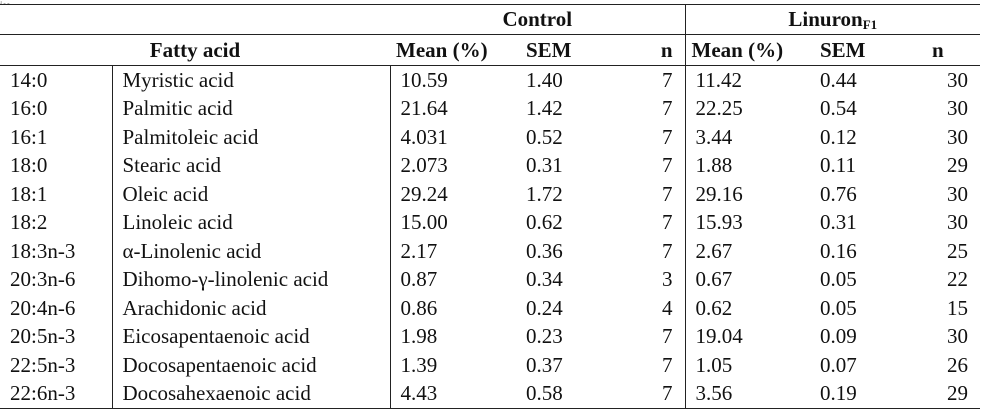  I want to click on cell-code: 18:2, so click(29, 222).